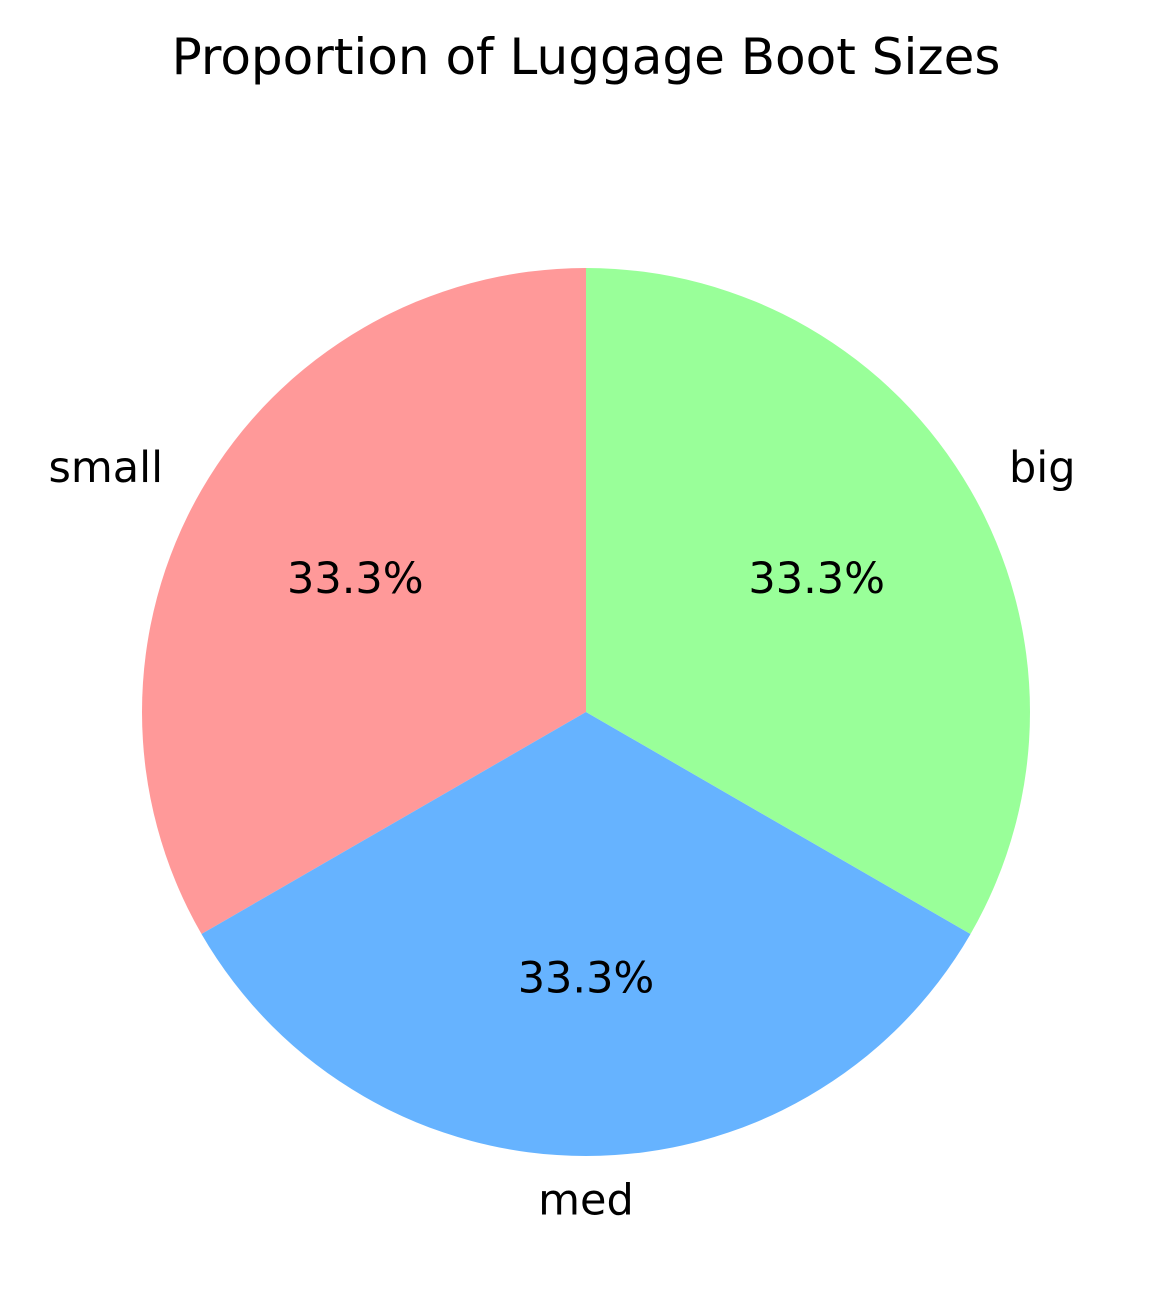 The image size is (1170, 1297). I want to click on pie-percent-label-med: 33.3%, so click(586, 978).